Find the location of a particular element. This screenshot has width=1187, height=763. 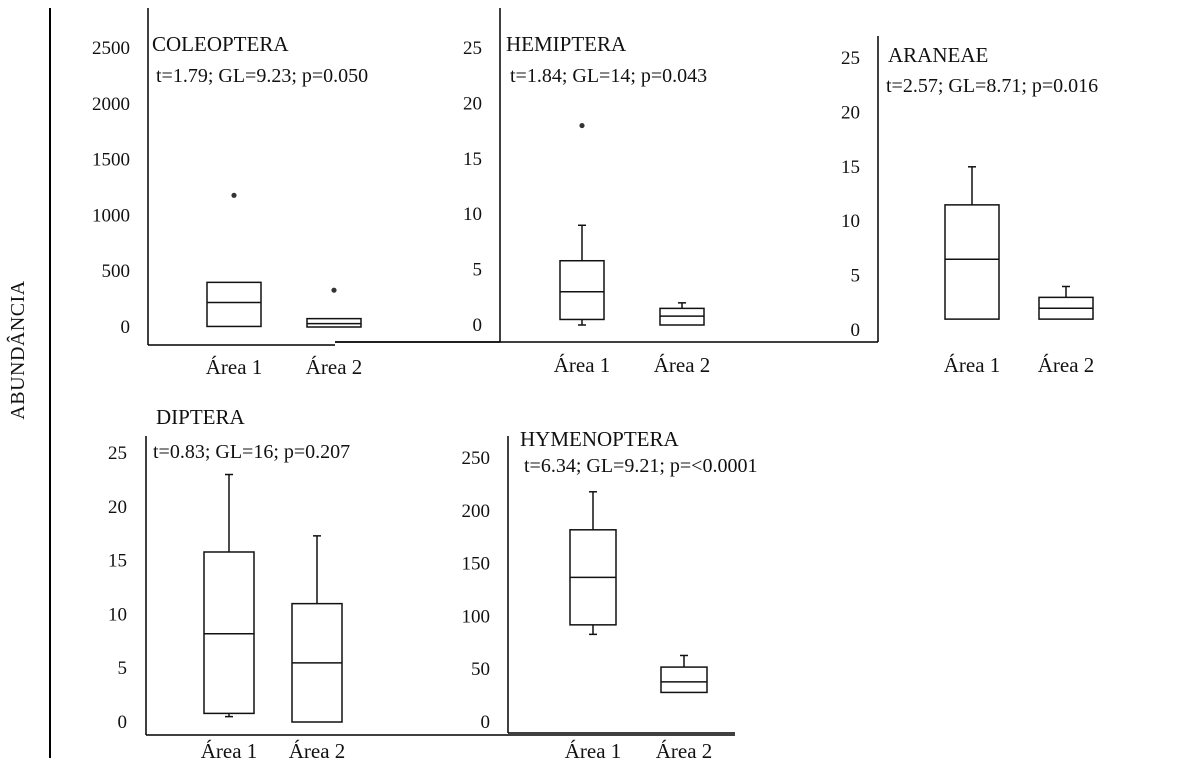

panel-statistic: t=1.79; GL=9.23; p=0.050 is located at coordinates (262, 76).